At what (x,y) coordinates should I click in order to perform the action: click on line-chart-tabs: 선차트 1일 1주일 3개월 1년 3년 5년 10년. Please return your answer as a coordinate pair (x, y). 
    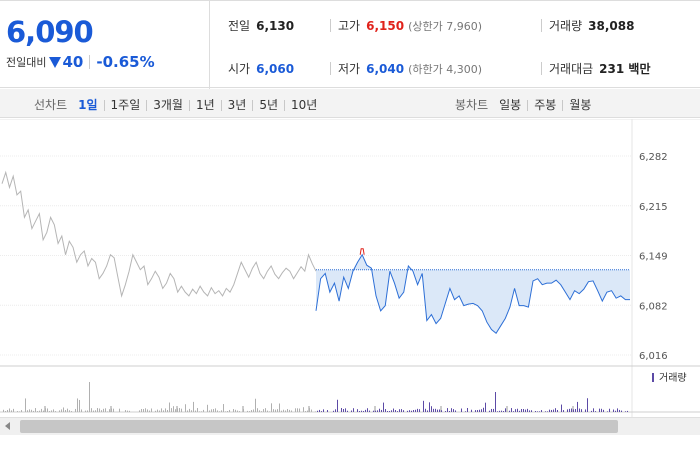
    Looking at the image, I should click on (175, 104).